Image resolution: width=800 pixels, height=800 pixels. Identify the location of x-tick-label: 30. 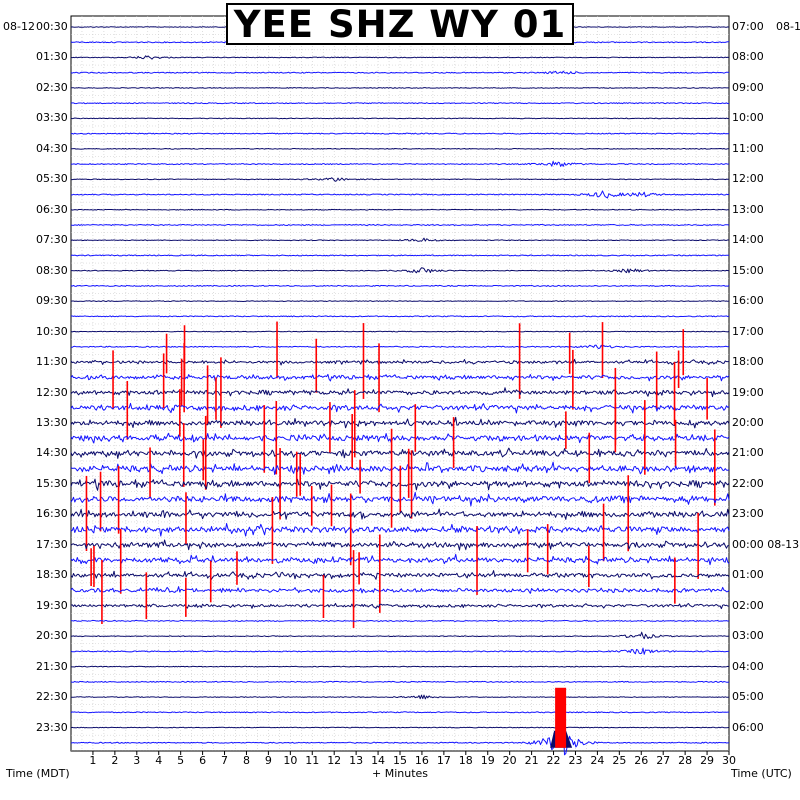
(729, 760).